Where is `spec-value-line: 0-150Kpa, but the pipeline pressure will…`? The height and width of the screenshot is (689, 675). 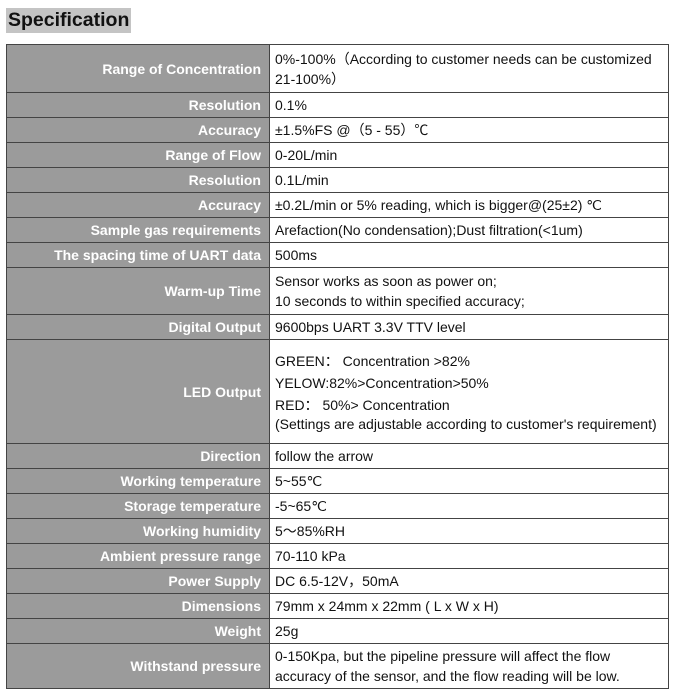
spec-value-line: 0-150Kpa, but the pipeline pressure will… is located at coordinates (447, 666).